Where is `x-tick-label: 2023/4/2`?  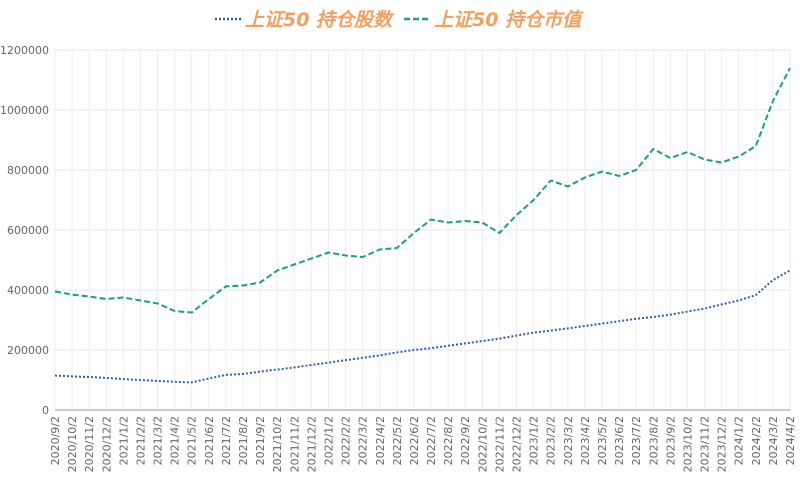 x-tick-label: 2023/4/2 is located at coordinates (585, 440).